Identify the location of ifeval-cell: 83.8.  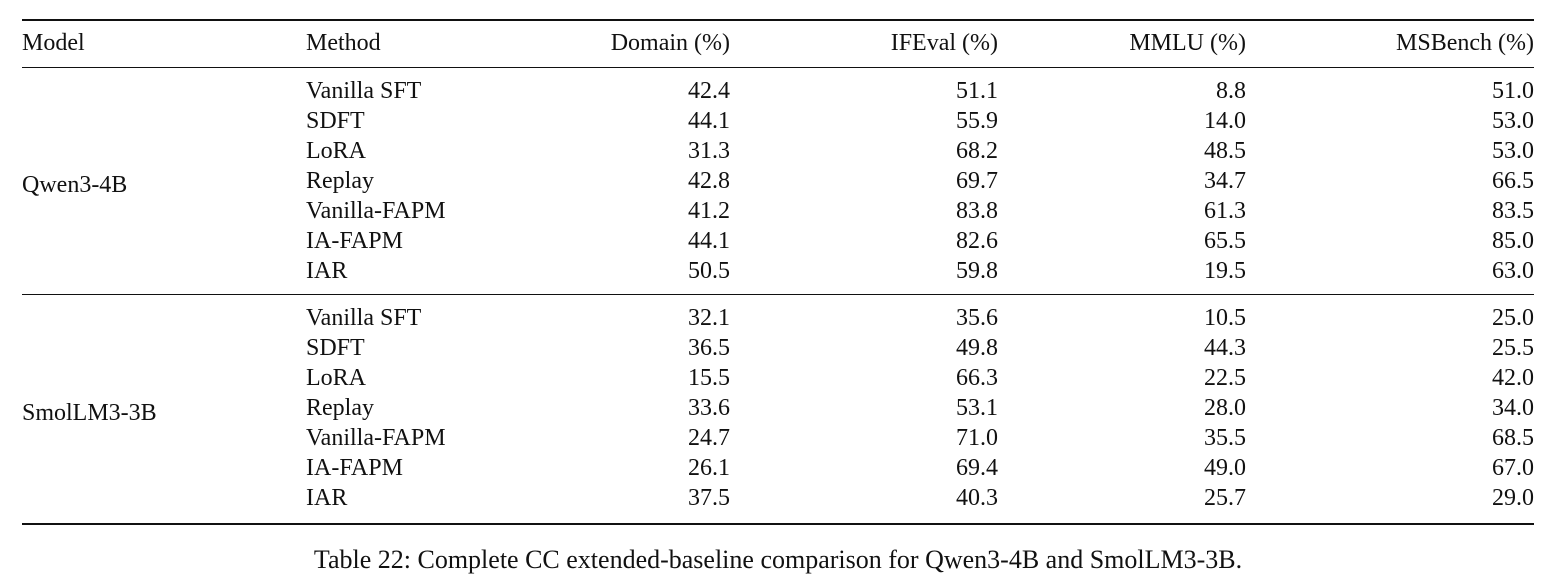
(977, 211).